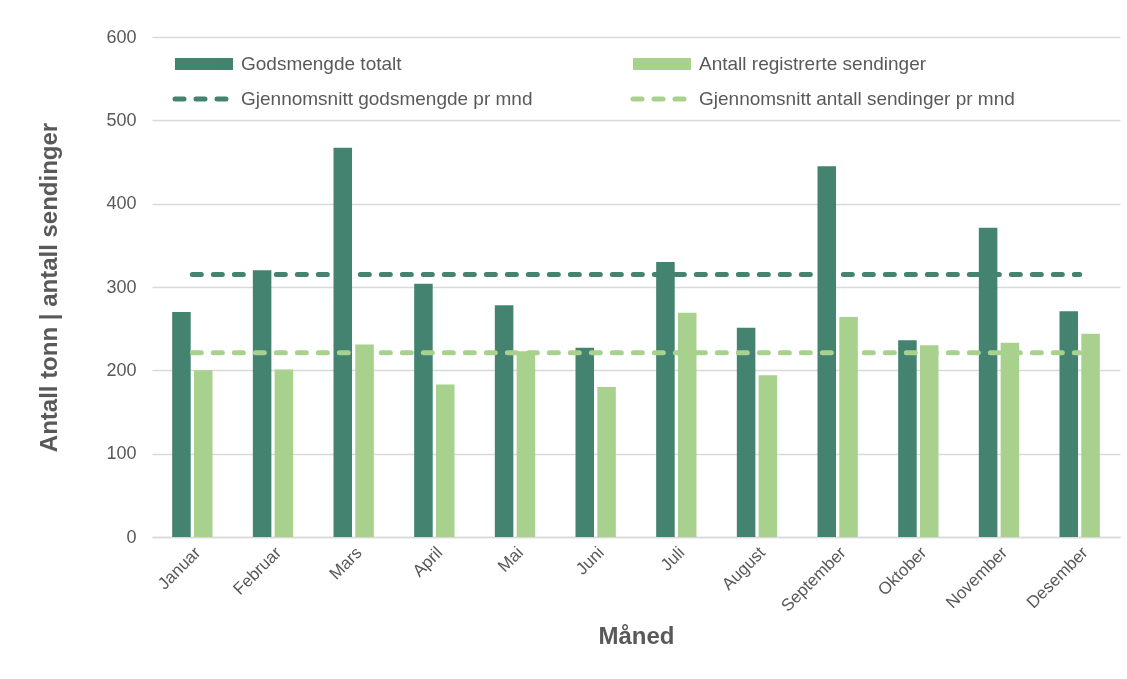 The image size is (1127, 679). Describe the element at coordinates (121, 36) in the screenshot. I see `y-tick-label: 600` at that location.